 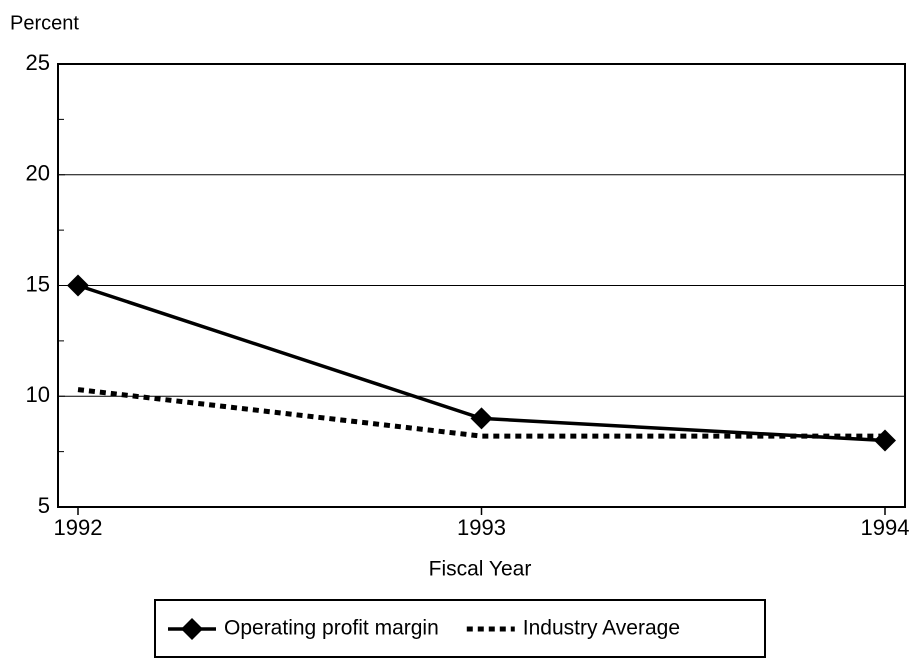 I want to click on x-tick-label: 1994, so click(x=885, y=527).